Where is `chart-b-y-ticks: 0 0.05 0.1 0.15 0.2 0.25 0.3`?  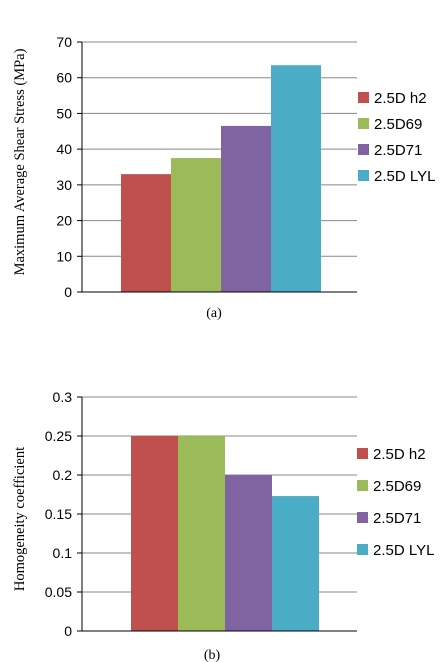 chart-b-y-ticks: 0 0.05 0.1 0.15 0.2 0.25 0.3 is located at coordinates (63, 514).